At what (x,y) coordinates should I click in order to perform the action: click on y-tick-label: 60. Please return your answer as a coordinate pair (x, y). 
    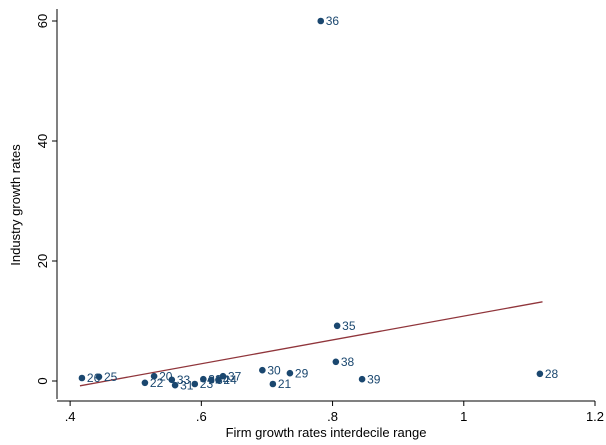
    Looking at the image, I should click on (42, 21).